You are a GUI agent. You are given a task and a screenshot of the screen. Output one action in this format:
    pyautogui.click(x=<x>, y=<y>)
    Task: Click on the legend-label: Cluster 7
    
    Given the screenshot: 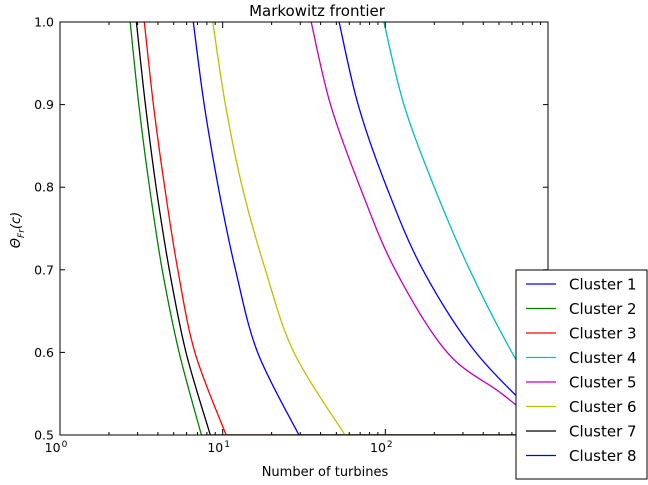 What is the action you would take?
    pyautogui.click(x=603, y=432)
    